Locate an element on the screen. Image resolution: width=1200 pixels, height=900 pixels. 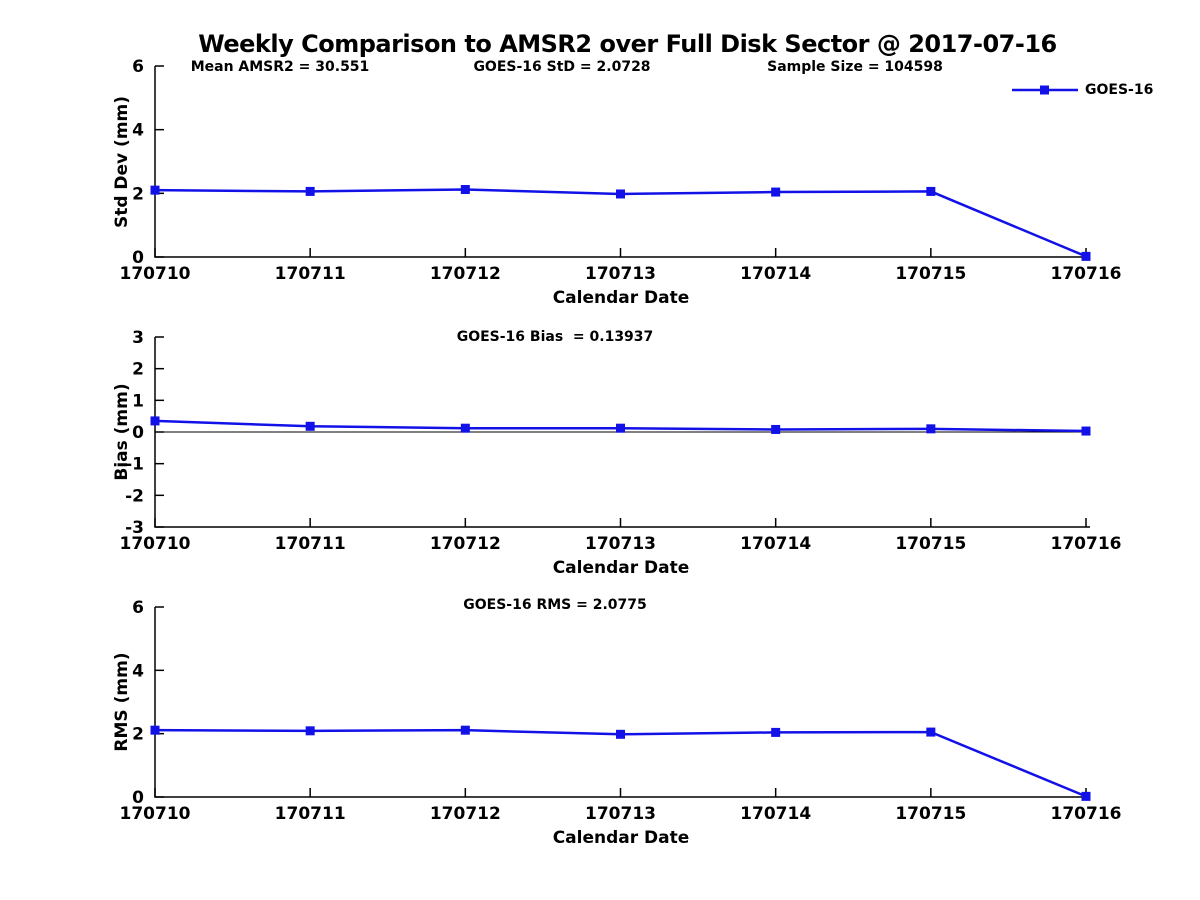
std-dev-x-tick-label: 170714 is located at coordinates (775, 274).